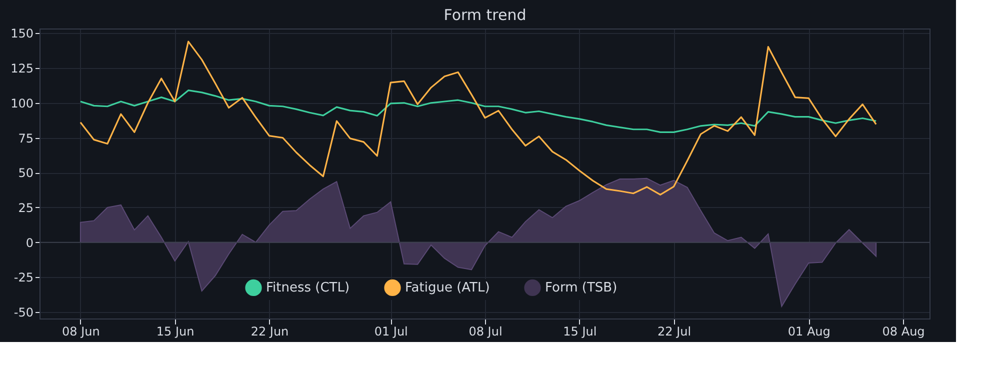 This screenshot has height=374, width=990. What do you see at coordinates (24, 277) in the screenshot?
I see `y-tick-label: -25` at bounding box center [24, 277].